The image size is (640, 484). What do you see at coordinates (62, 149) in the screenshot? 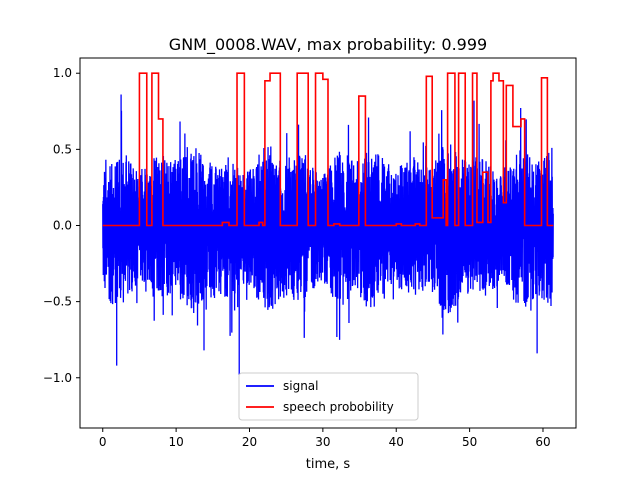
I see `y-tick-label: 0.5` at bounding box center [62, 149].